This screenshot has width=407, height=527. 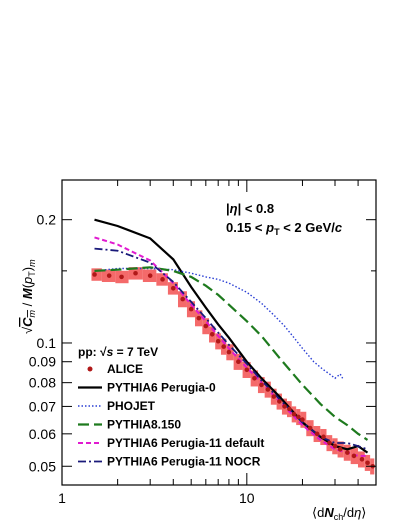 What do you see at coordinates (47, 220) in the screenshot?
I see `y-tick-label: 0.2` at bounding box center [47, 220].